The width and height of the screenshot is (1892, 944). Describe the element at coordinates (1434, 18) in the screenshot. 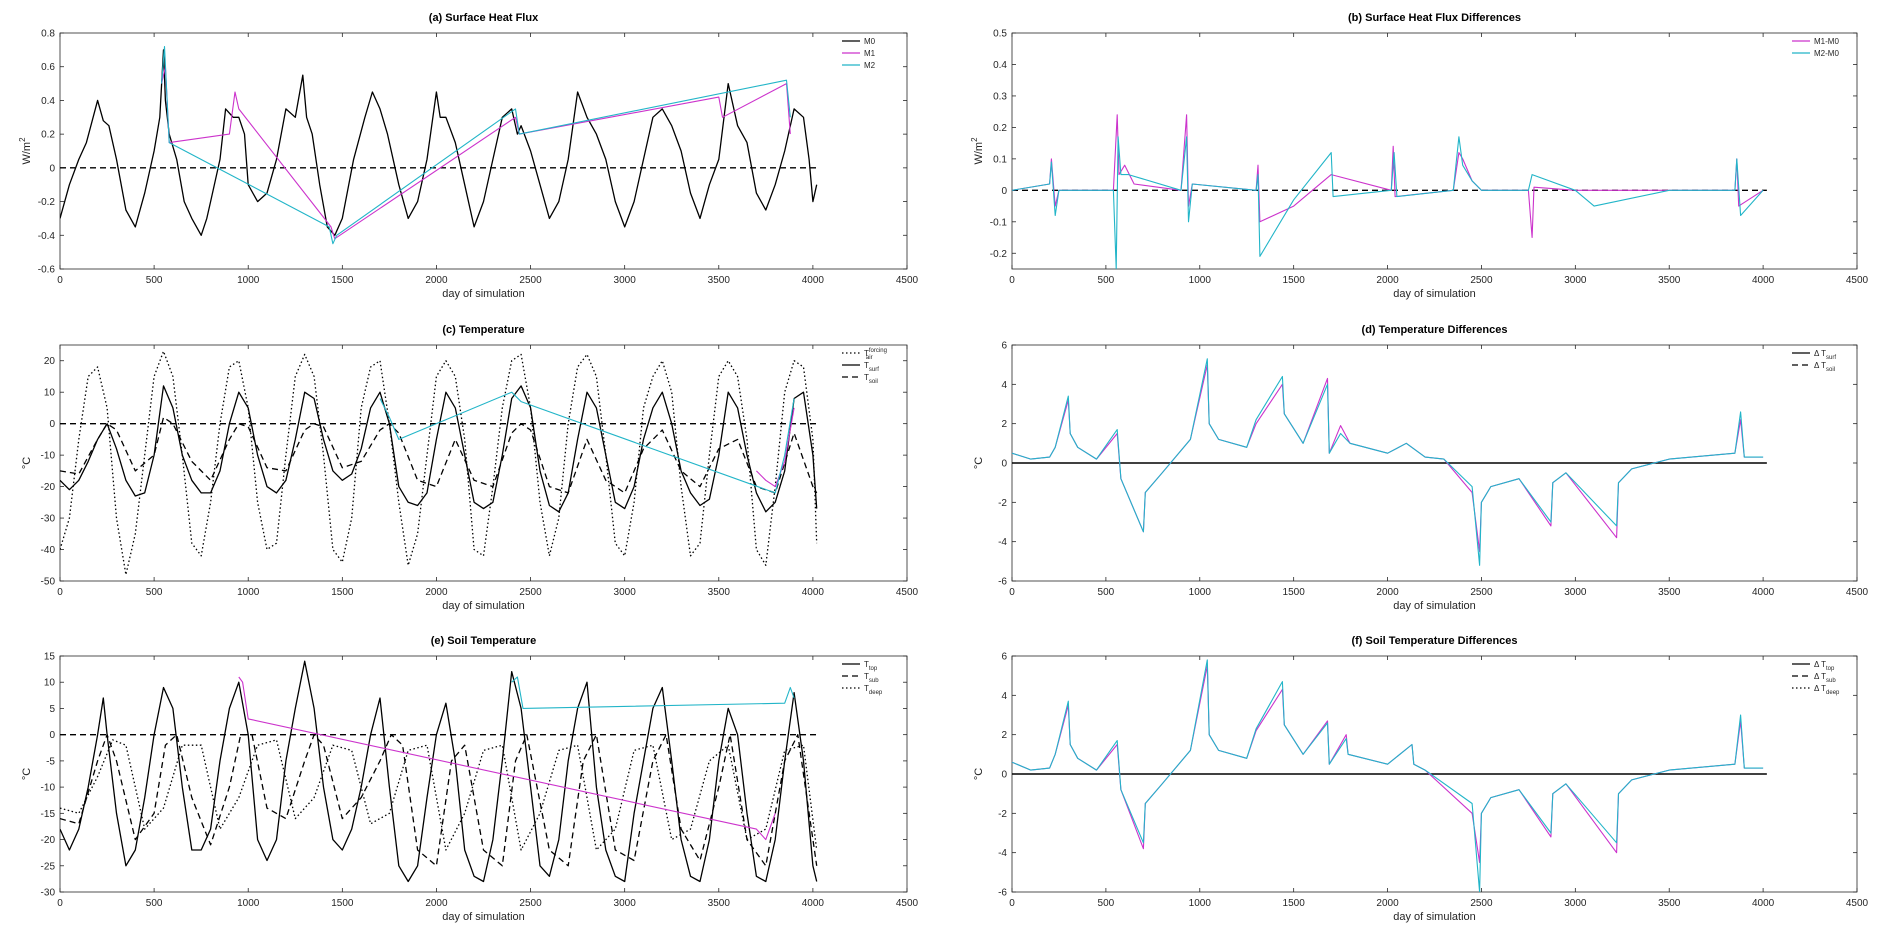

I see `chart-title: (b) Surface Heat Flux Differences` at that location.